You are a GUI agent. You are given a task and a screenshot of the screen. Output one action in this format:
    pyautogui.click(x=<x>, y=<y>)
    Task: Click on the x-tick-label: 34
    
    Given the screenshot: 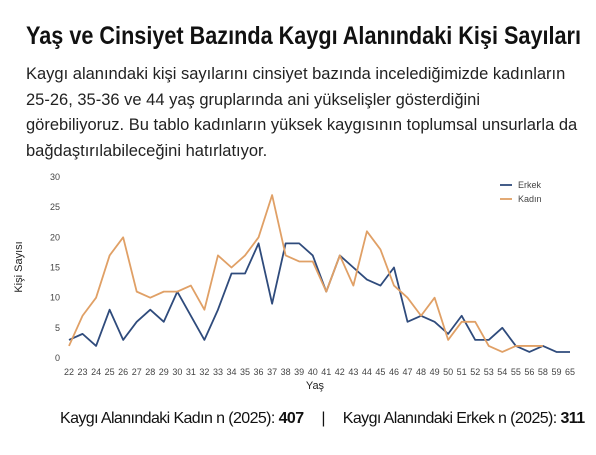 What is the action you would take?
    pyautogui.click(x=231, y=372)
    